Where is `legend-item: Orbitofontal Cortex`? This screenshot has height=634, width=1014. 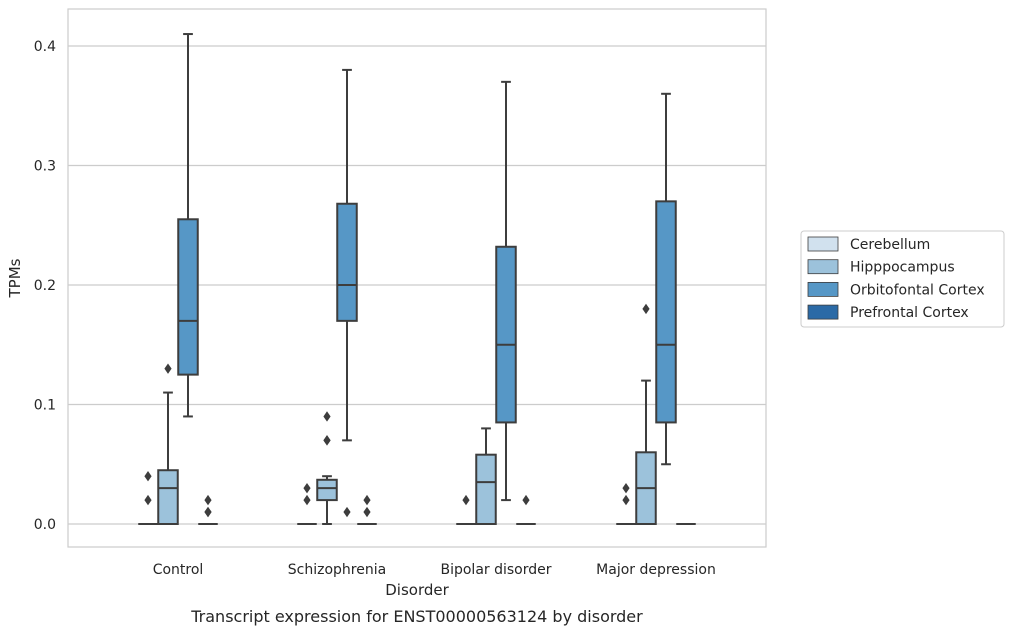 legend-item: Orbitofontal Cortex is located at coordinates (896, 289).